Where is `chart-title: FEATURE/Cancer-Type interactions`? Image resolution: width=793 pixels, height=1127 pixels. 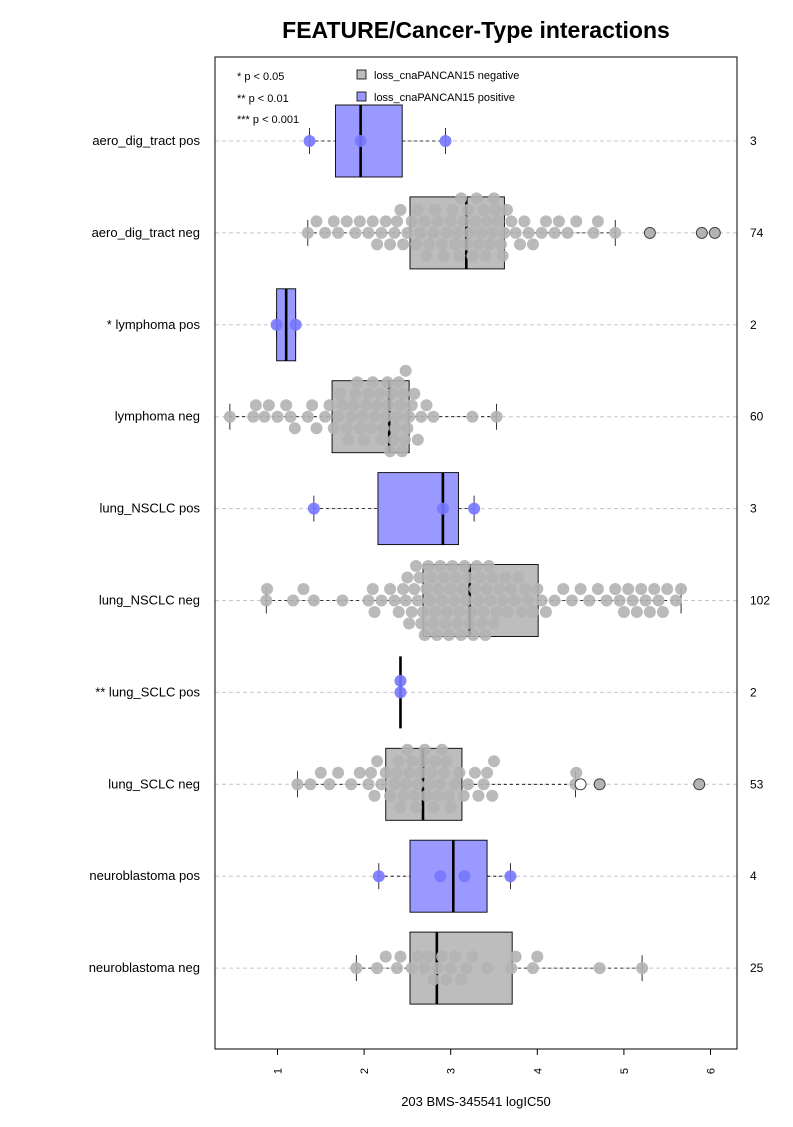 chart-title: FEATURE/Cancer-Type interactions is located at coordinates (476, 30).